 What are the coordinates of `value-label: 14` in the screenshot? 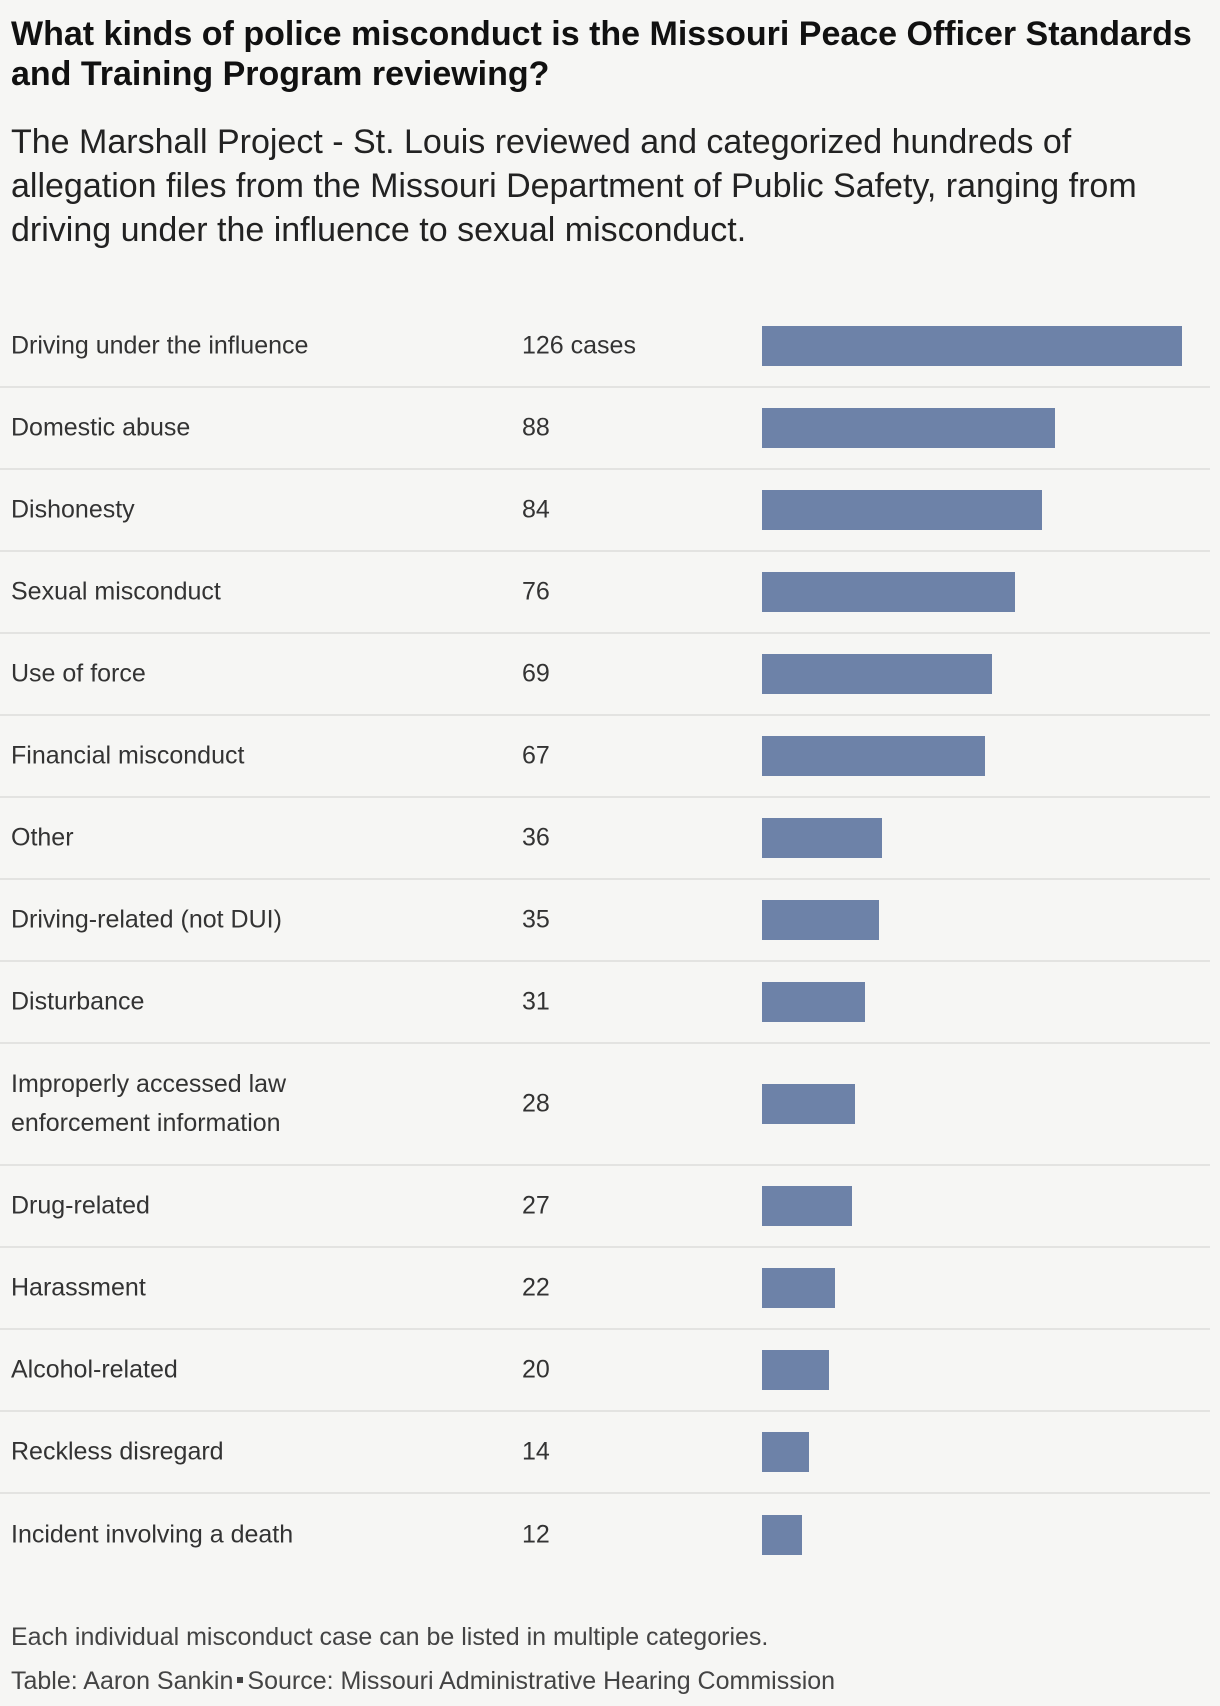 It's located at (536, 1451).